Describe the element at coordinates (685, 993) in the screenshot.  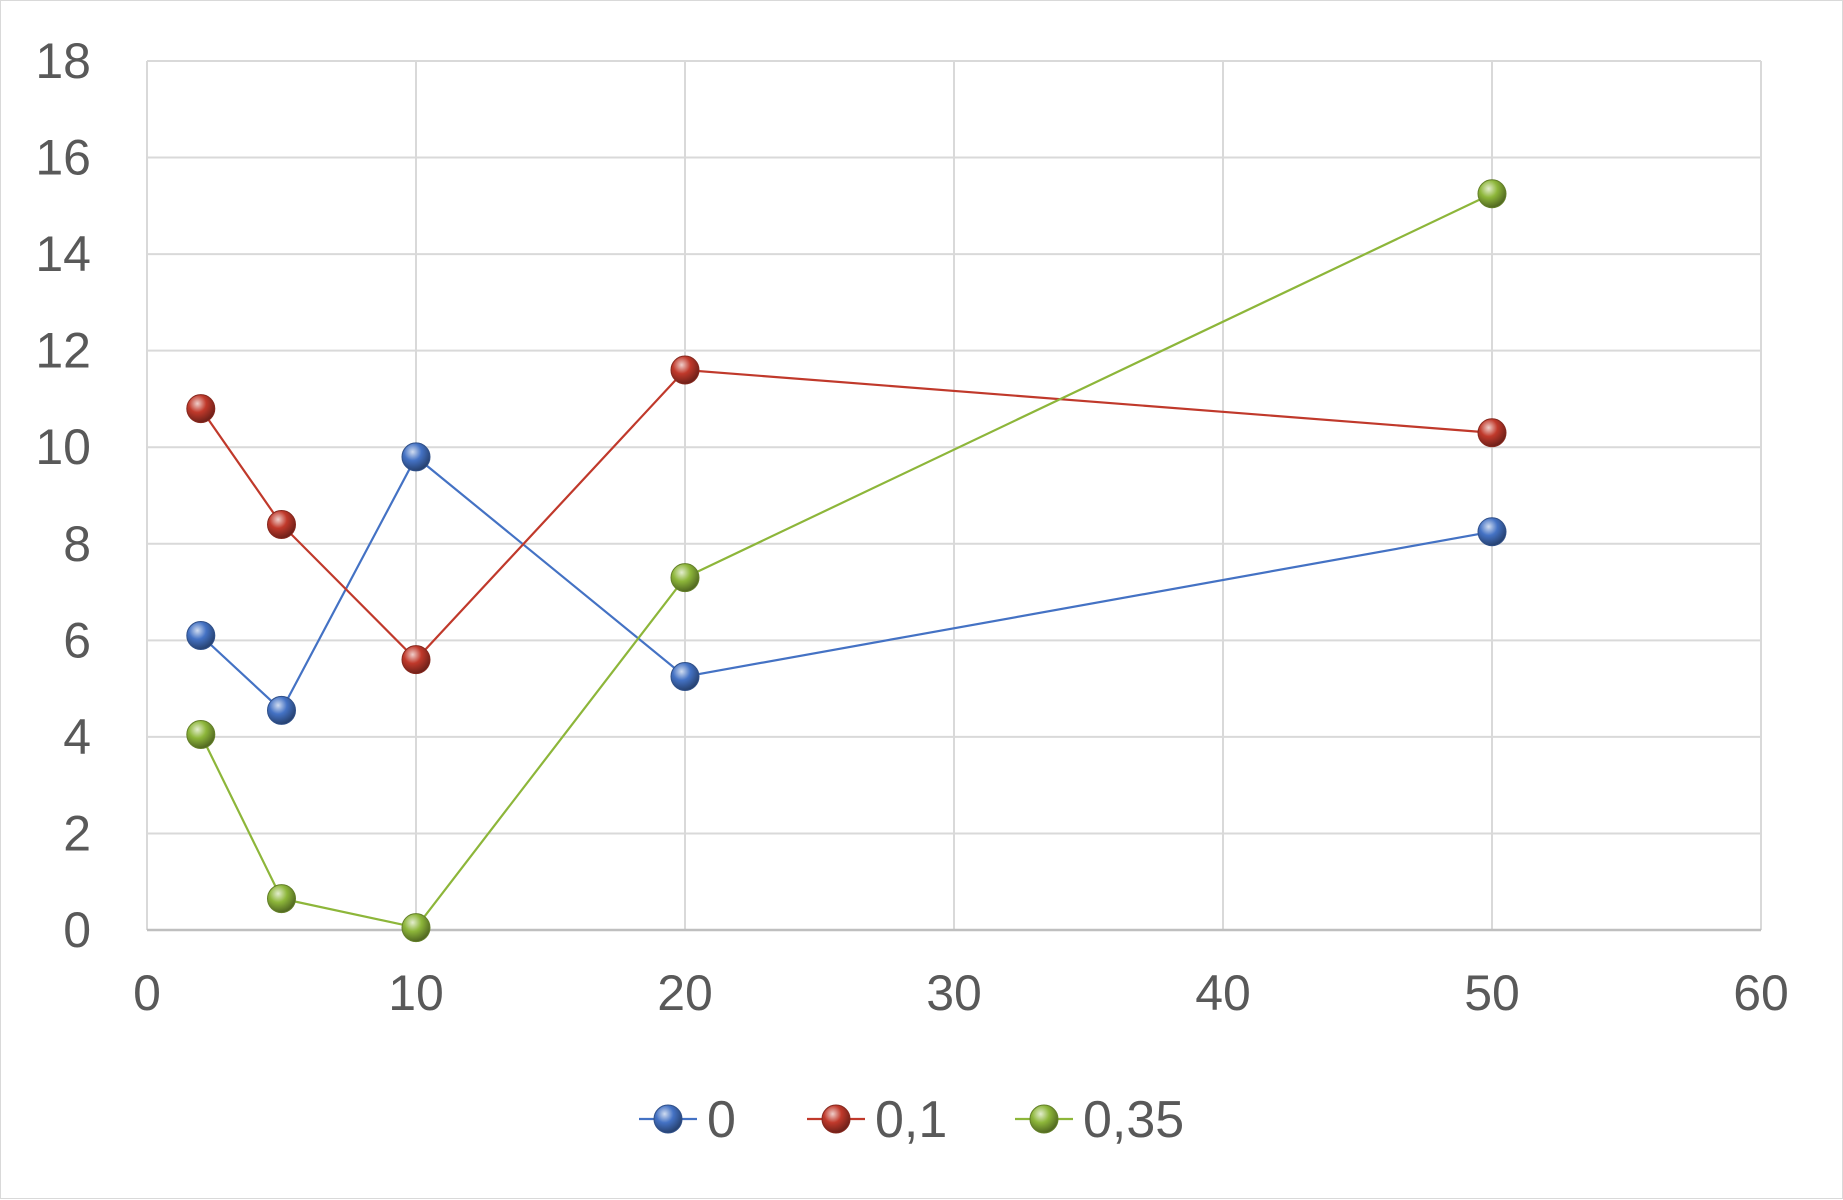
I see `x-tick-label: 20` at that location.